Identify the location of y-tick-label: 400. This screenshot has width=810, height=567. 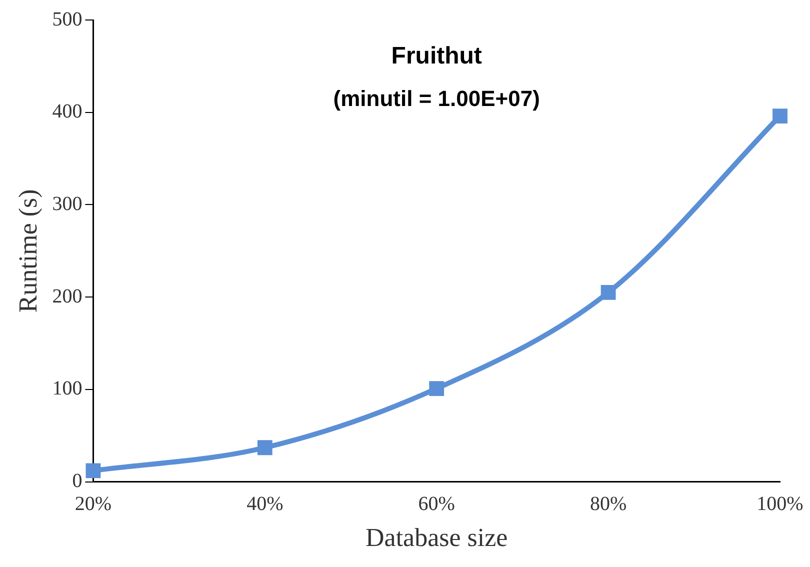
(67, 111).